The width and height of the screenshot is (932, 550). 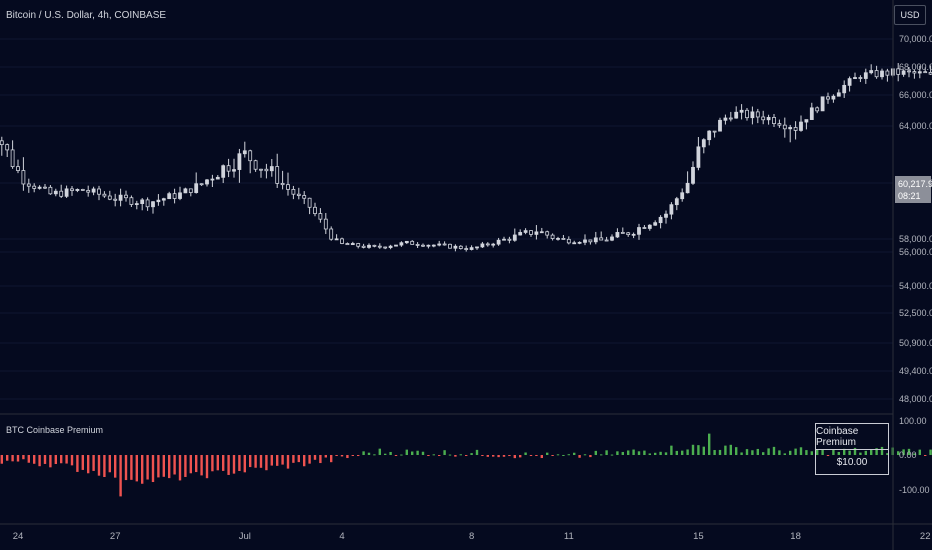 What do you see at coordinates (86, 15) in the screenshot?
I see `symbol-title: Bitcoin / U.S. Dollar, 4h, COINBASE` at bounding box center [86, 15].